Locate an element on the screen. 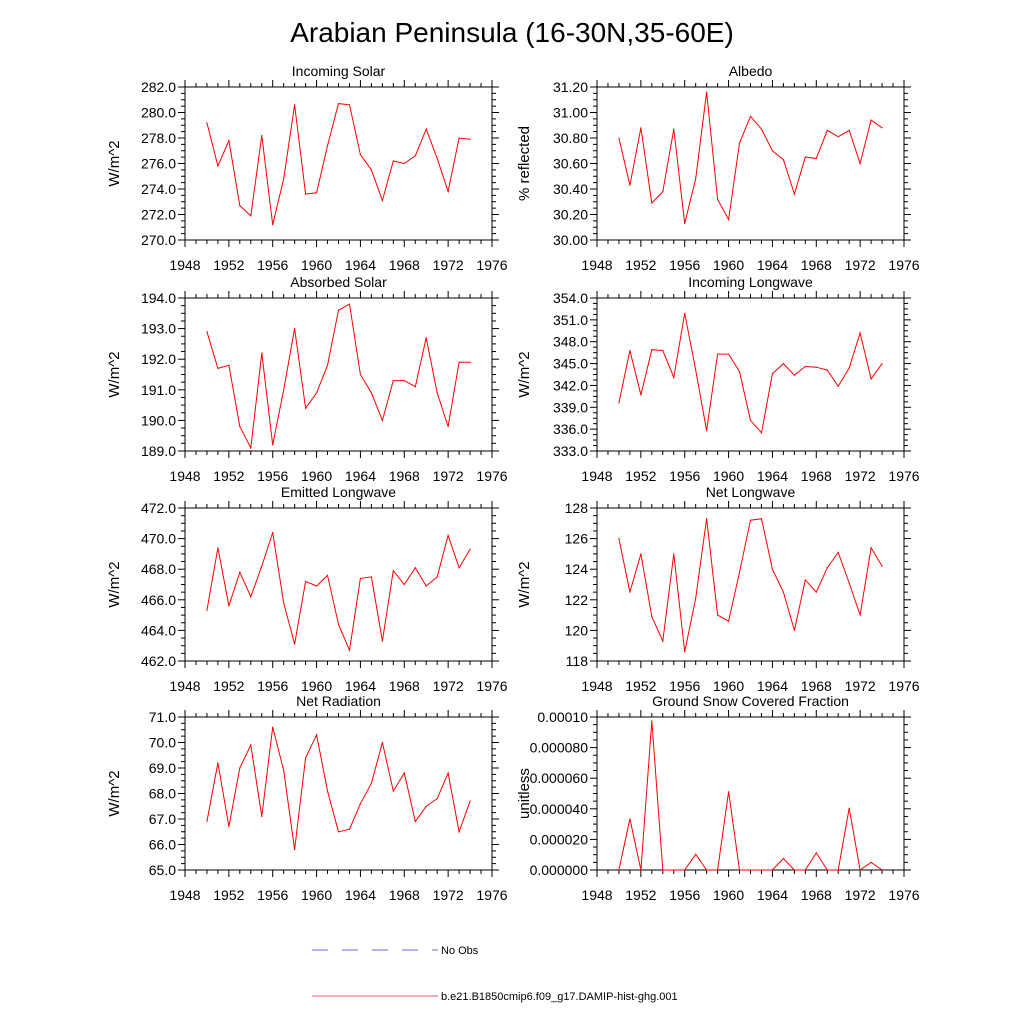 This screenshot has height=1024, width=1024. x-tick-label: 1960 is located at coordinates (728, 476).